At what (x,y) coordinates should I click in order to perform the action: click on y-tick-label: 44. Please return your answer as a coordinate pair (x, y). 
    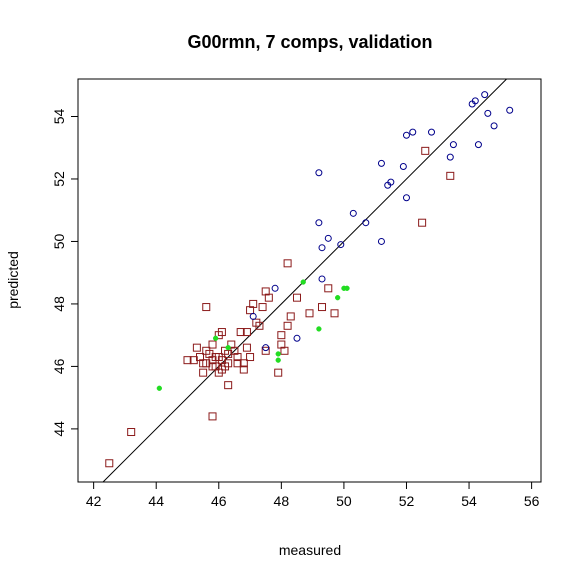
    Looking at the image, I should click on (59, 429).